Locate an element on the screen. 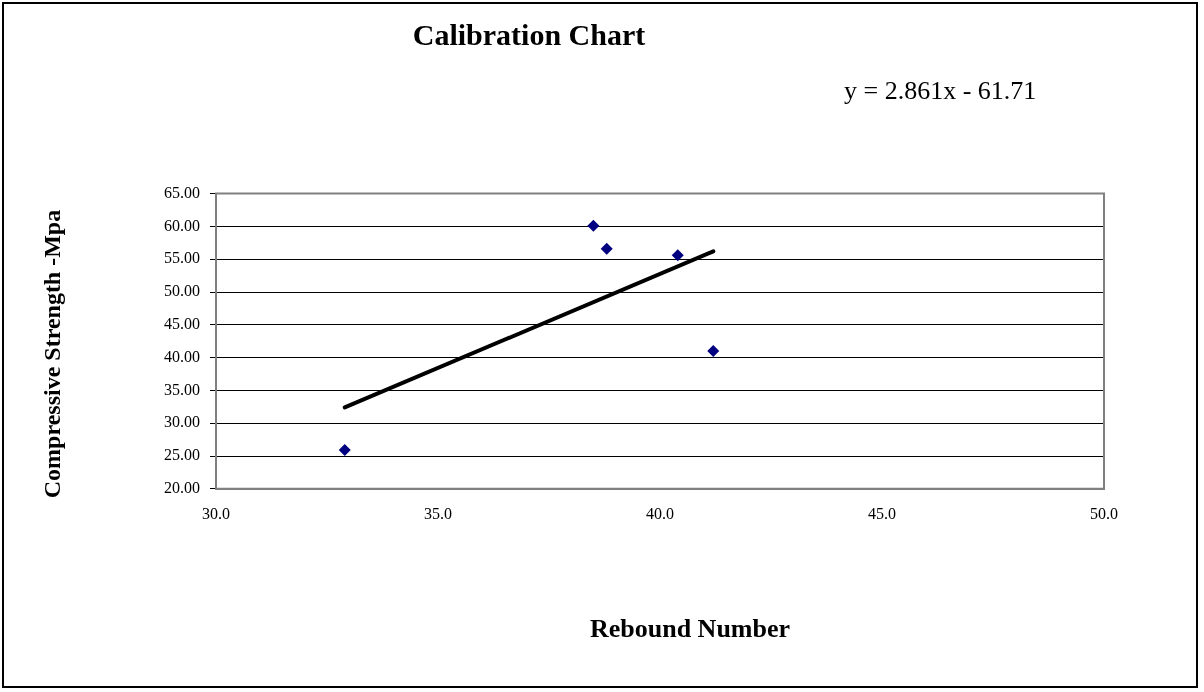 The height and width of the screenshot is (692, 1204). y-tick-label: 20.00 is located at coordinates (182, 487).